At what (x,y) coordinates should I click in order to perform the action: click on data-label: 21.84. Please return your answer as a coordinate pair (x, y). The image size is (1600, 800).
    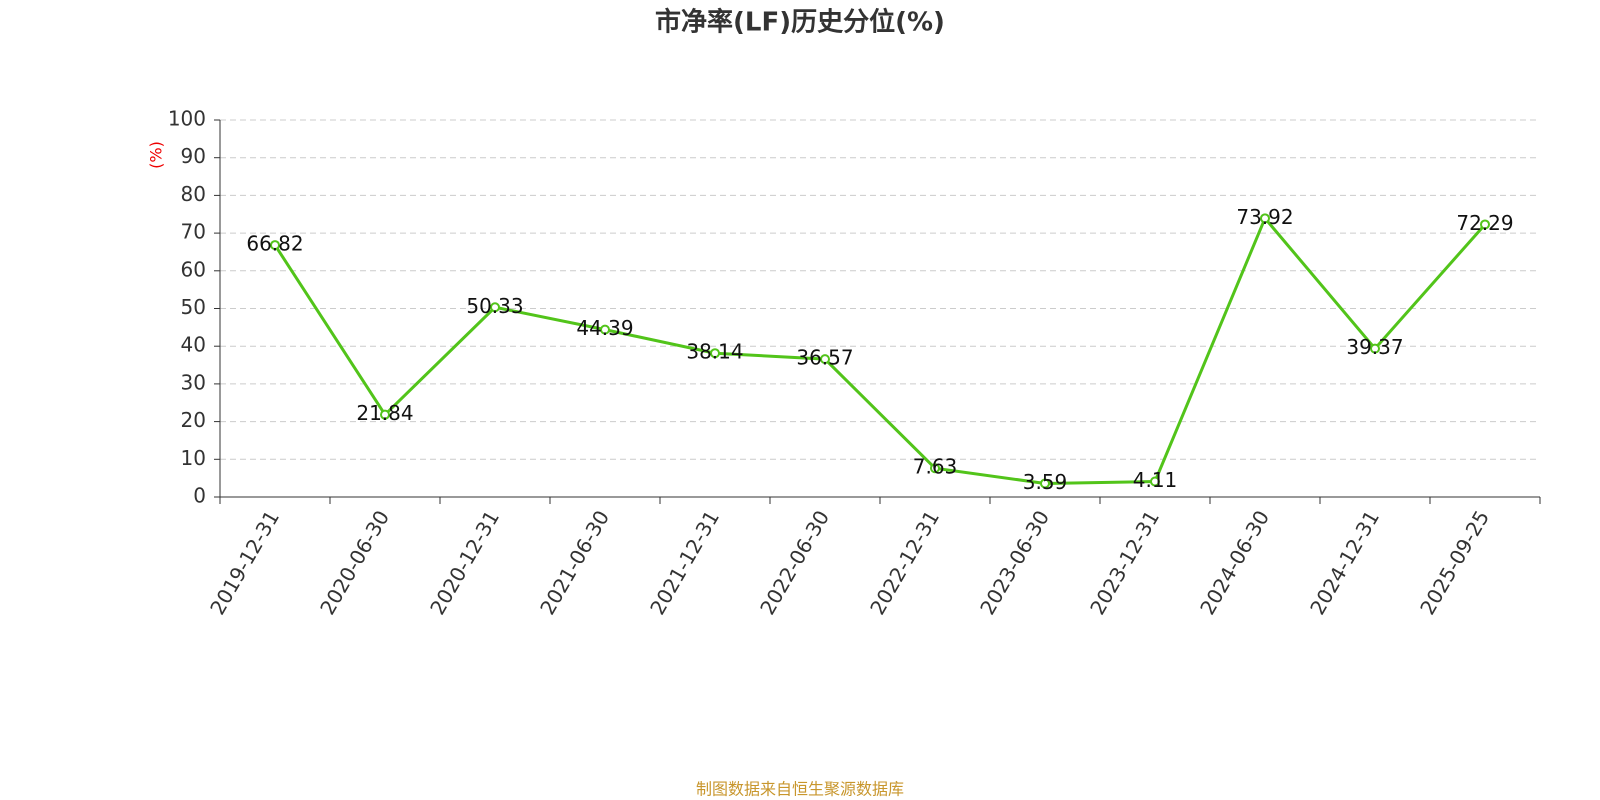
    Looking at the image, I should click on (384, 413).